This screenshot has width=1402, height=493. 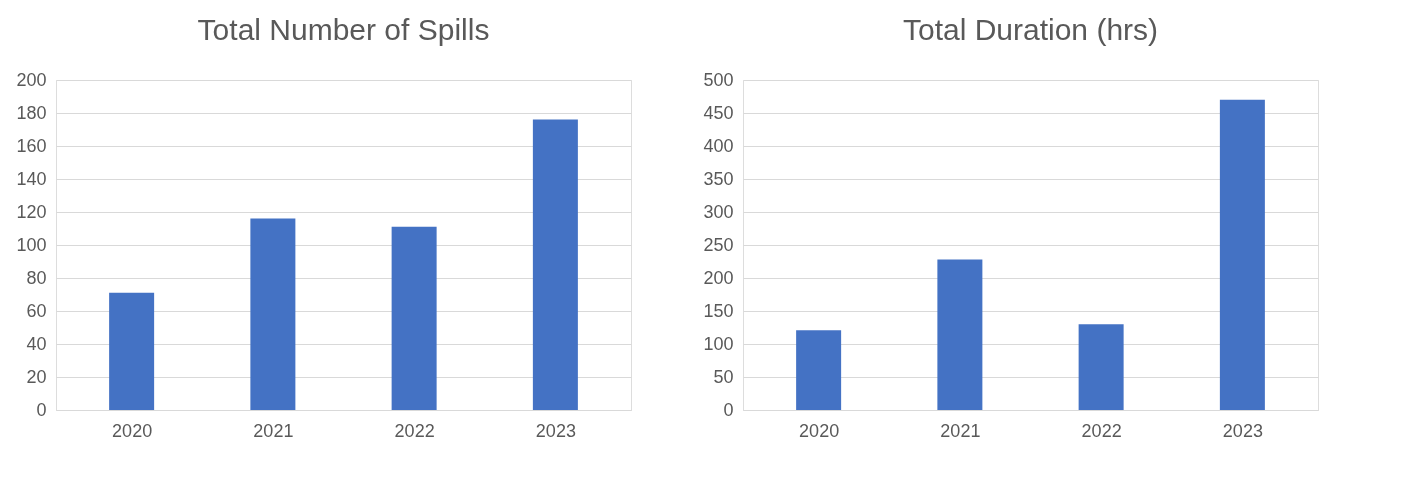 I want to click on chart-title: Total Number of Spills, so click(x=343, y=29).